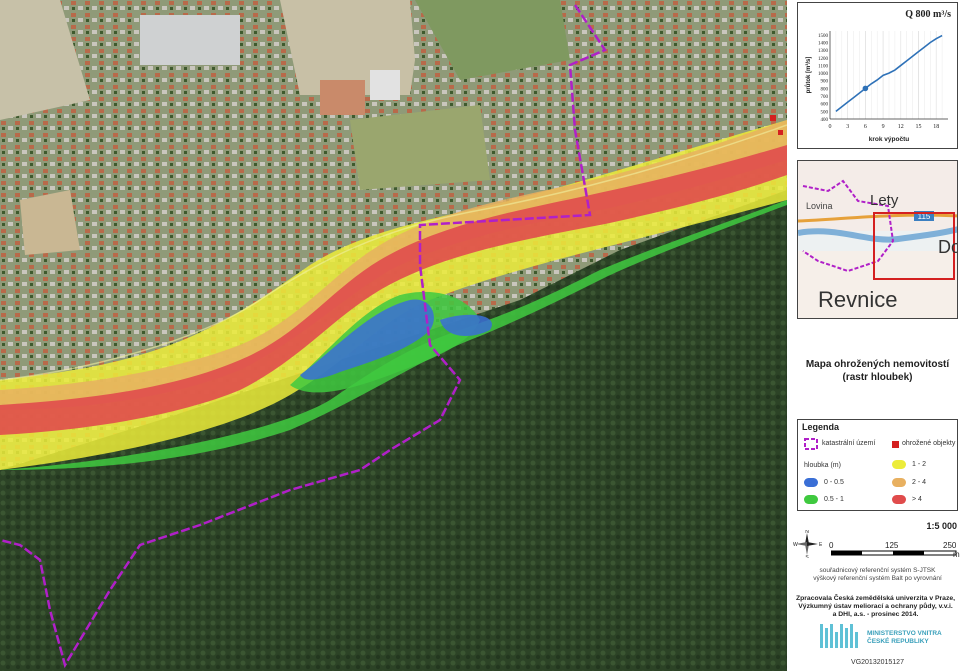  I want to click on credits-line3: a DHI, a.s. - prosinec 2014., so click(875, 614).